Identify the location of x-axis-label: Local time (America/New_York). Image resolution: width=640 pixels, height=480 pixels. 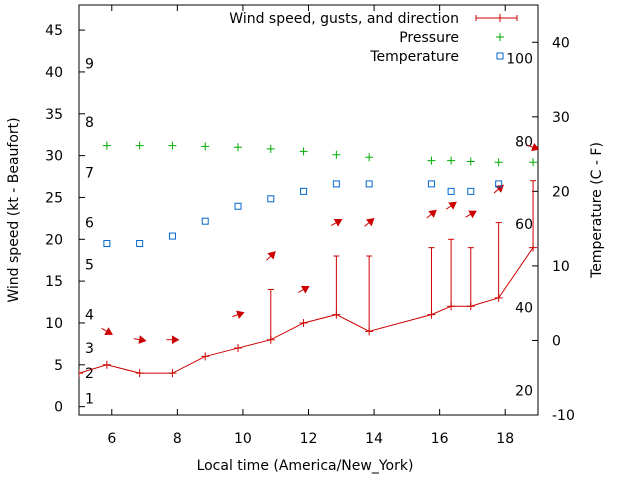
(305, 466).